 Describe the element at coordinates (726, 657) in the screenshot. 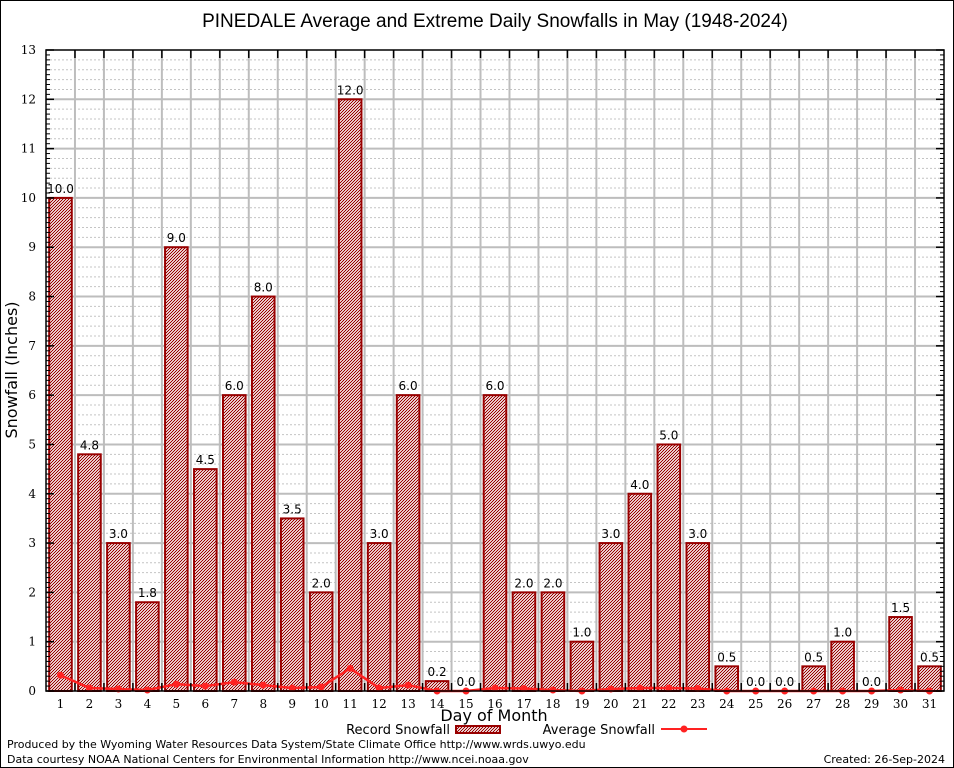

I see `bar-label-day-24: 0.5` at that location.